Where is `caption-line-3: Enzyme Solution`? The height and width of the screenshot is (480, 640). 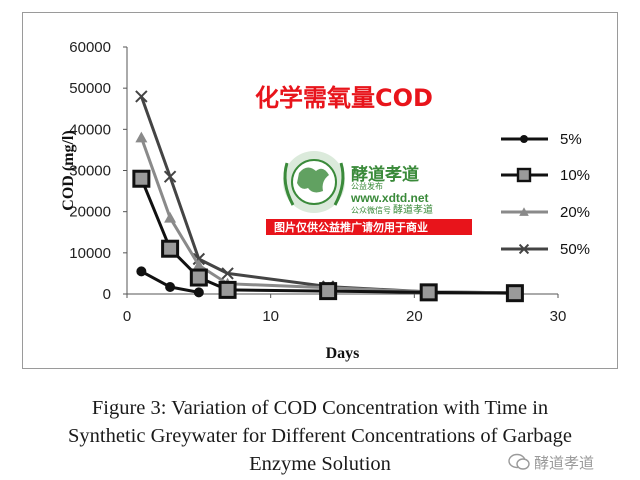
caption-line-3: Enzyme Solution is located at coordinates (320, 464).